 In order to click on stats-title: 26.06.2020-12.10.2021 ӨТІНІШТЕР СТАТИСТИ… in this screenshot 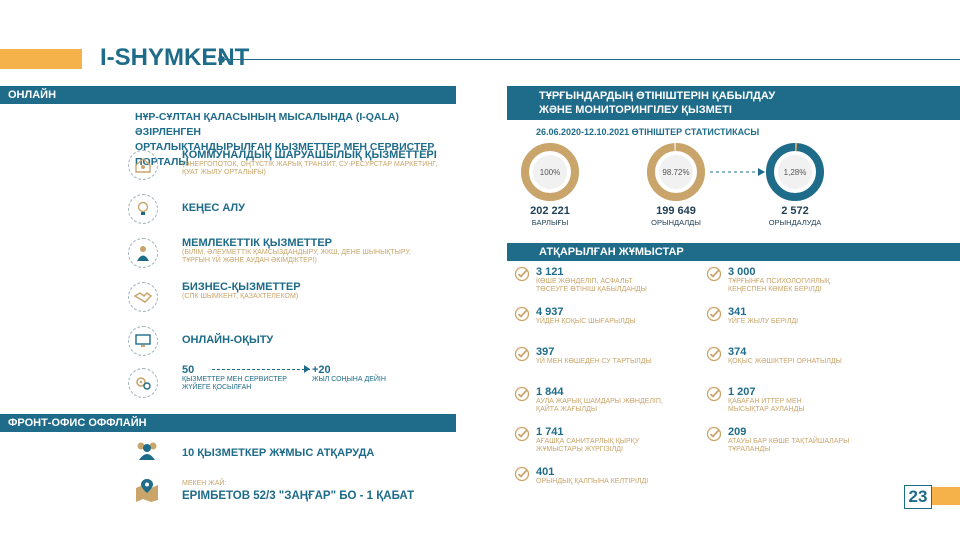, I will do `click(648, 132)`.